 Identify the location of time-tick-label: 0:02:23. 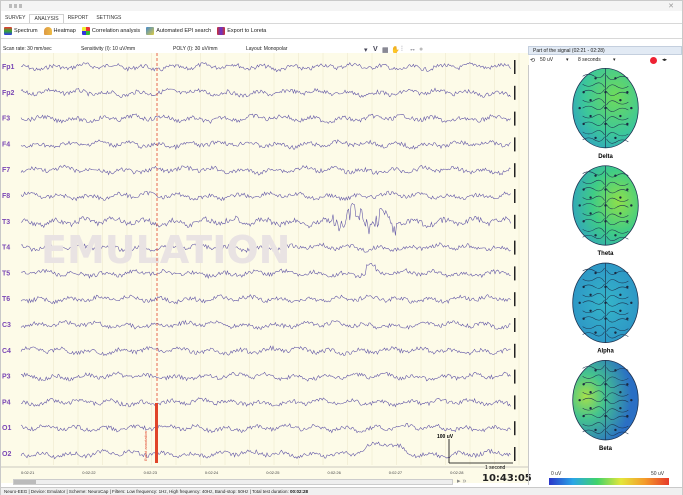
(151, 472).